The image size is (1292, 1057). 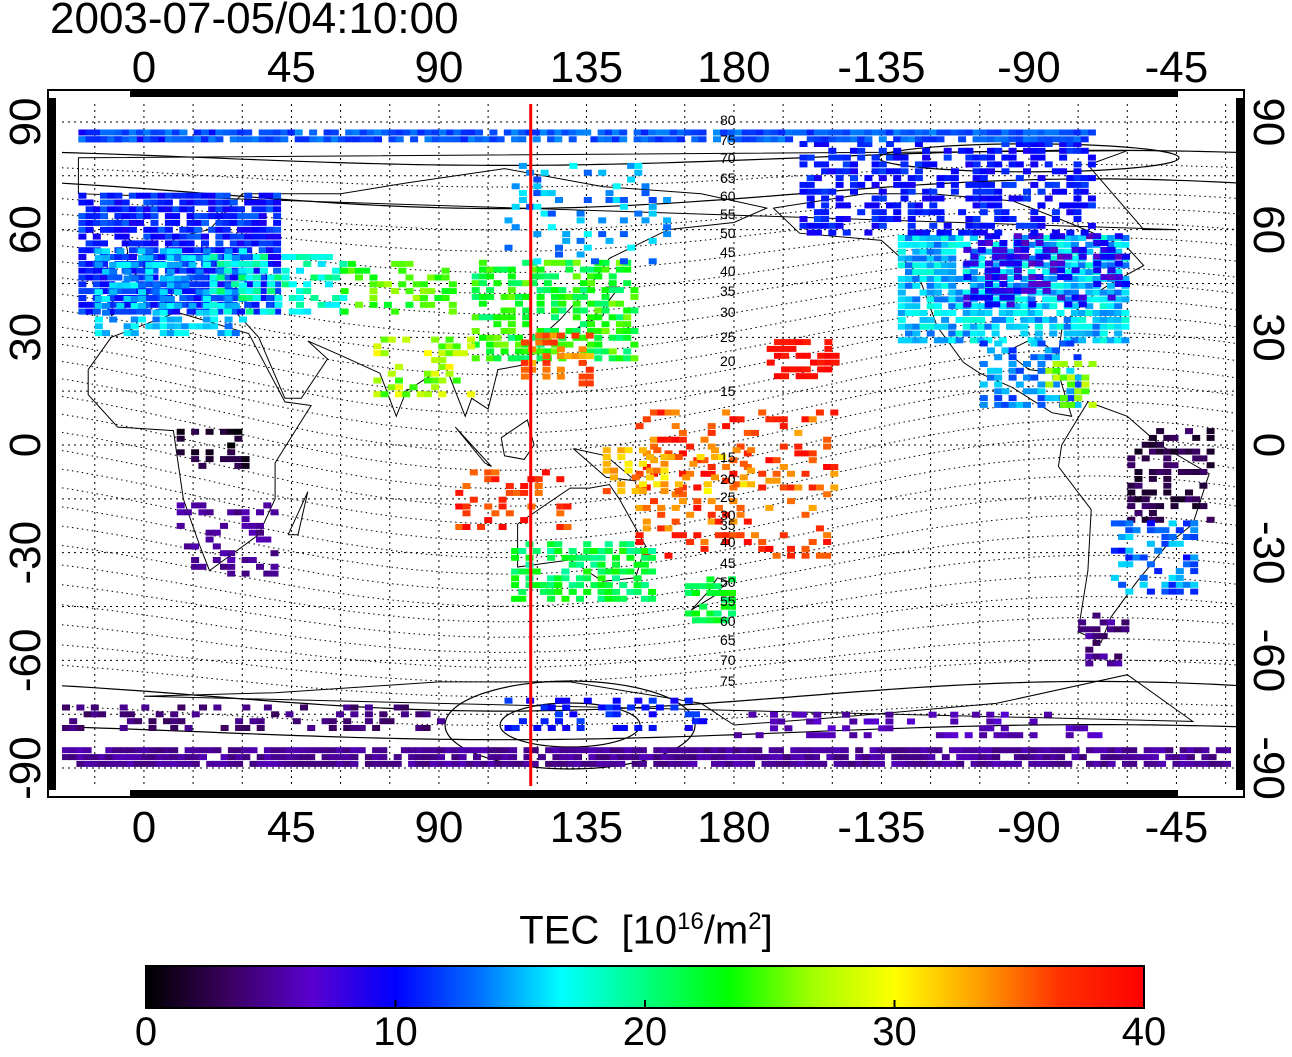 I want to click on top-lon-tick-label: 90, so click(x=438, y=67).